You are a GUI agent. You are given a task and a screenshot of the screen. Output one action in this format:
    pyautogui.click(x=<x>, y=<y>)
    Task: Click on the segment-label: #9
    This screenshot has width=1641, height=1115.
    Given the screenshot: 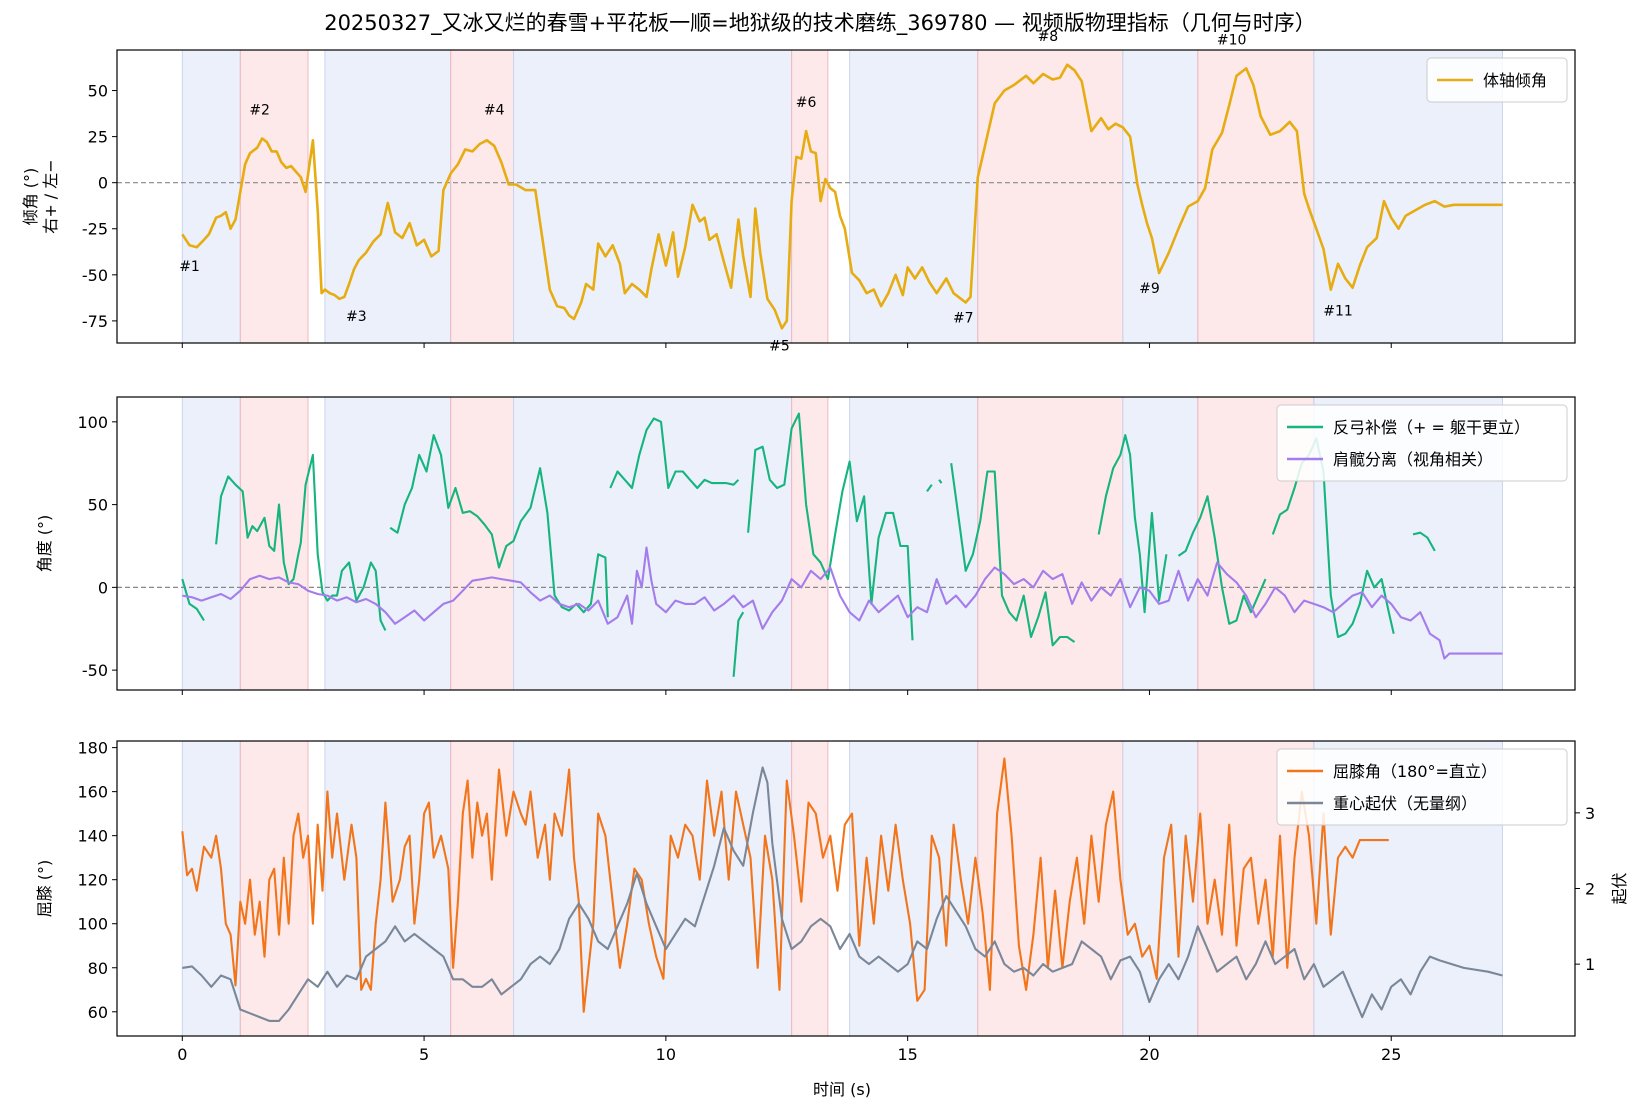 What is the action you would take?
    pyautogui.click(x=1149, y=289)
    